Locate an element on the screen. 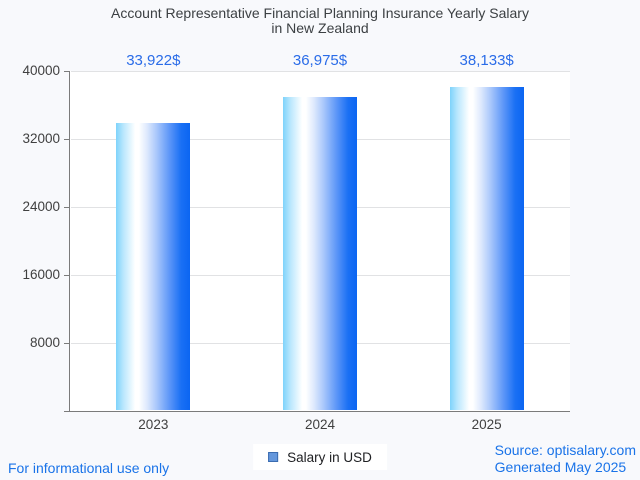 This screenshot has width=640, height=480. informational-note: For informational use only is located at coordinates (89, 468).